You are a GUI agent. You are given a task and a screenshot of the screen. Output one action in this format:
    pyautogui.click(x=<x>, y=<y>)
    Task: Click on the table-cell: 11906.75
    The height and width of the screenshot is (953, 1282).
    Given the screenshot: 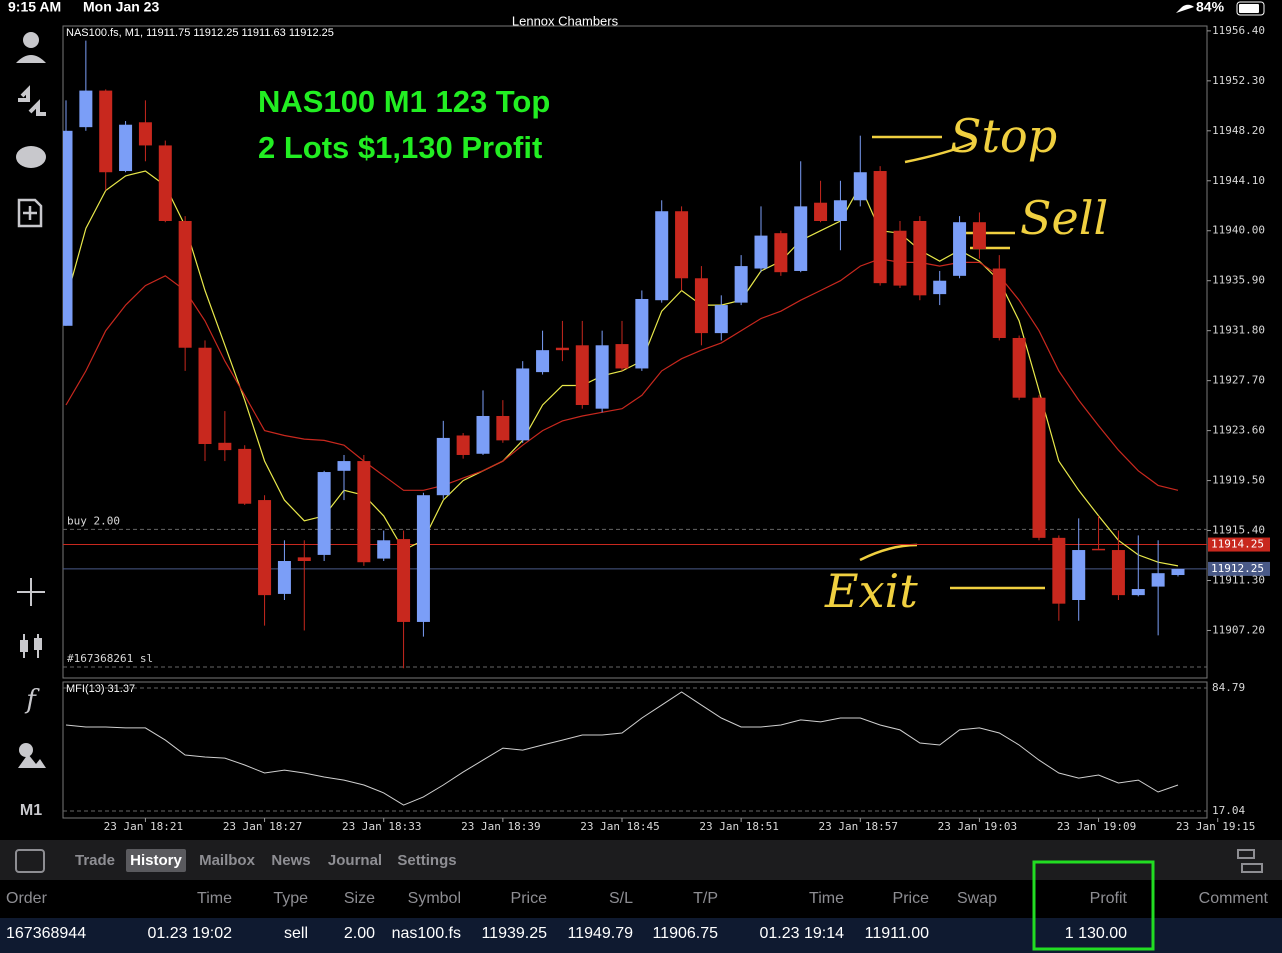 What is the action you would take?
    pyautogui.click(x=685, y=933)
    